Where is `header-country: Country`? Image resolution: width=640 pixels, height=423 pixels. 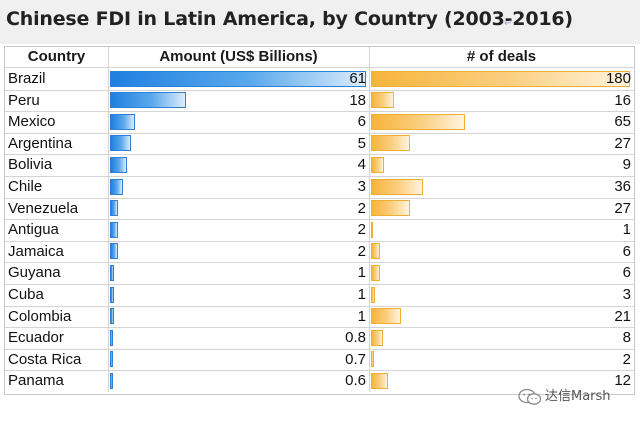
header-country: Country is located at coordinates (56, 56).